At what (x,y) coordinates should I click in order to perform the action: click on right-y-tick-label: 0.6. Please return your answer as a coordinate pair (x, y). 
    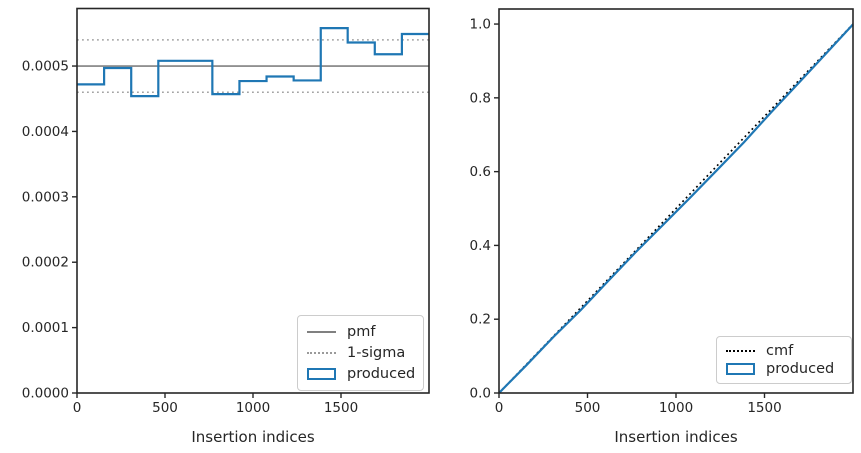
    Looking at the image, I should click on (480, 172).